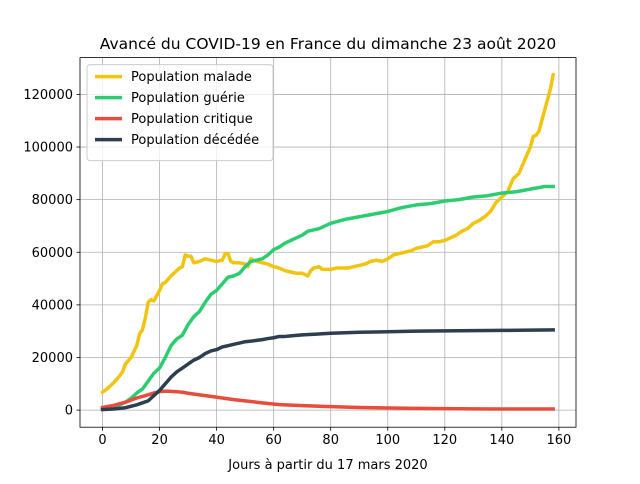 The height and width of the screenshot is (484, 640). I want to click on y-tick-label: 0, so click(69, 411).